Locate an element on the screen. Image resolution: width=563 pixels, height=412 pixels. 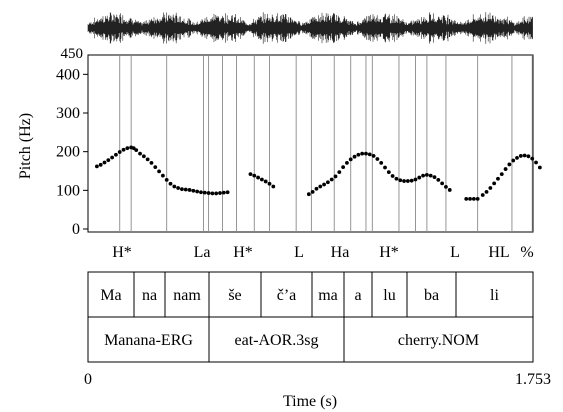
y-axis-label: Pitch (Hz) is located at coordinates (25, 146).